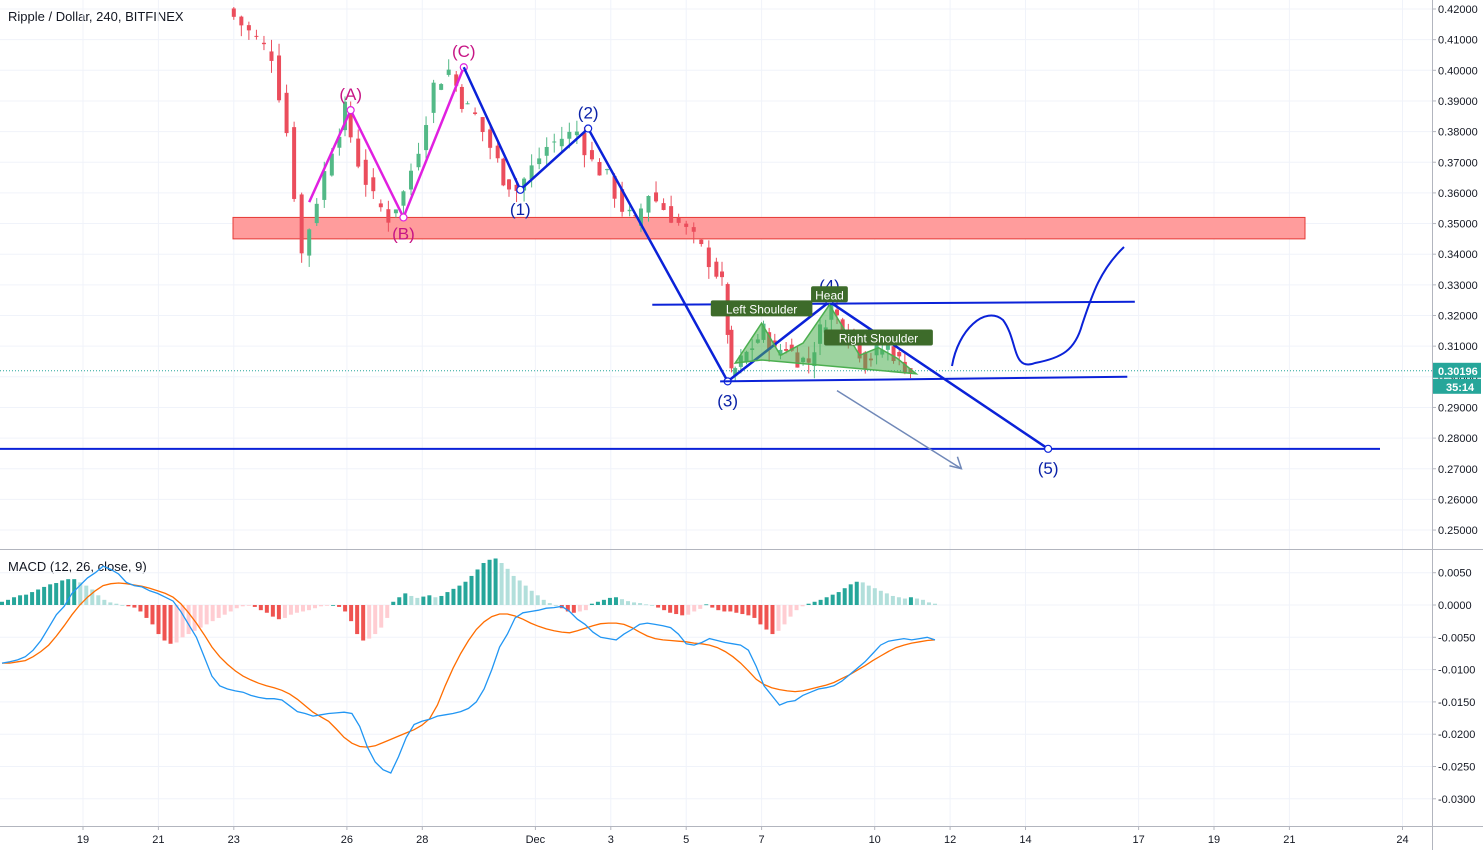  I want to click on price-tick-label: 0.38000, so click(1458, 133).